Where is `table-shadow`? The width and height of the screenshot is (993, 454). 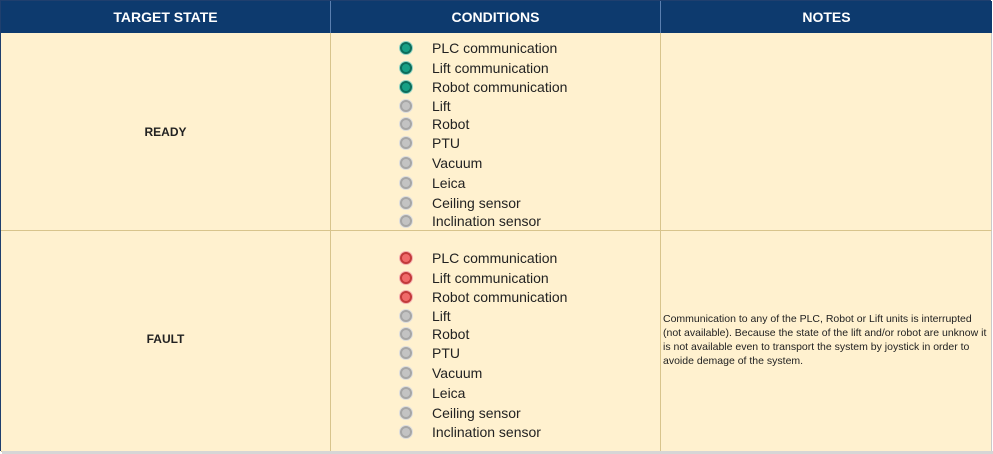 table-shadow is located at coordinates (497, 452).